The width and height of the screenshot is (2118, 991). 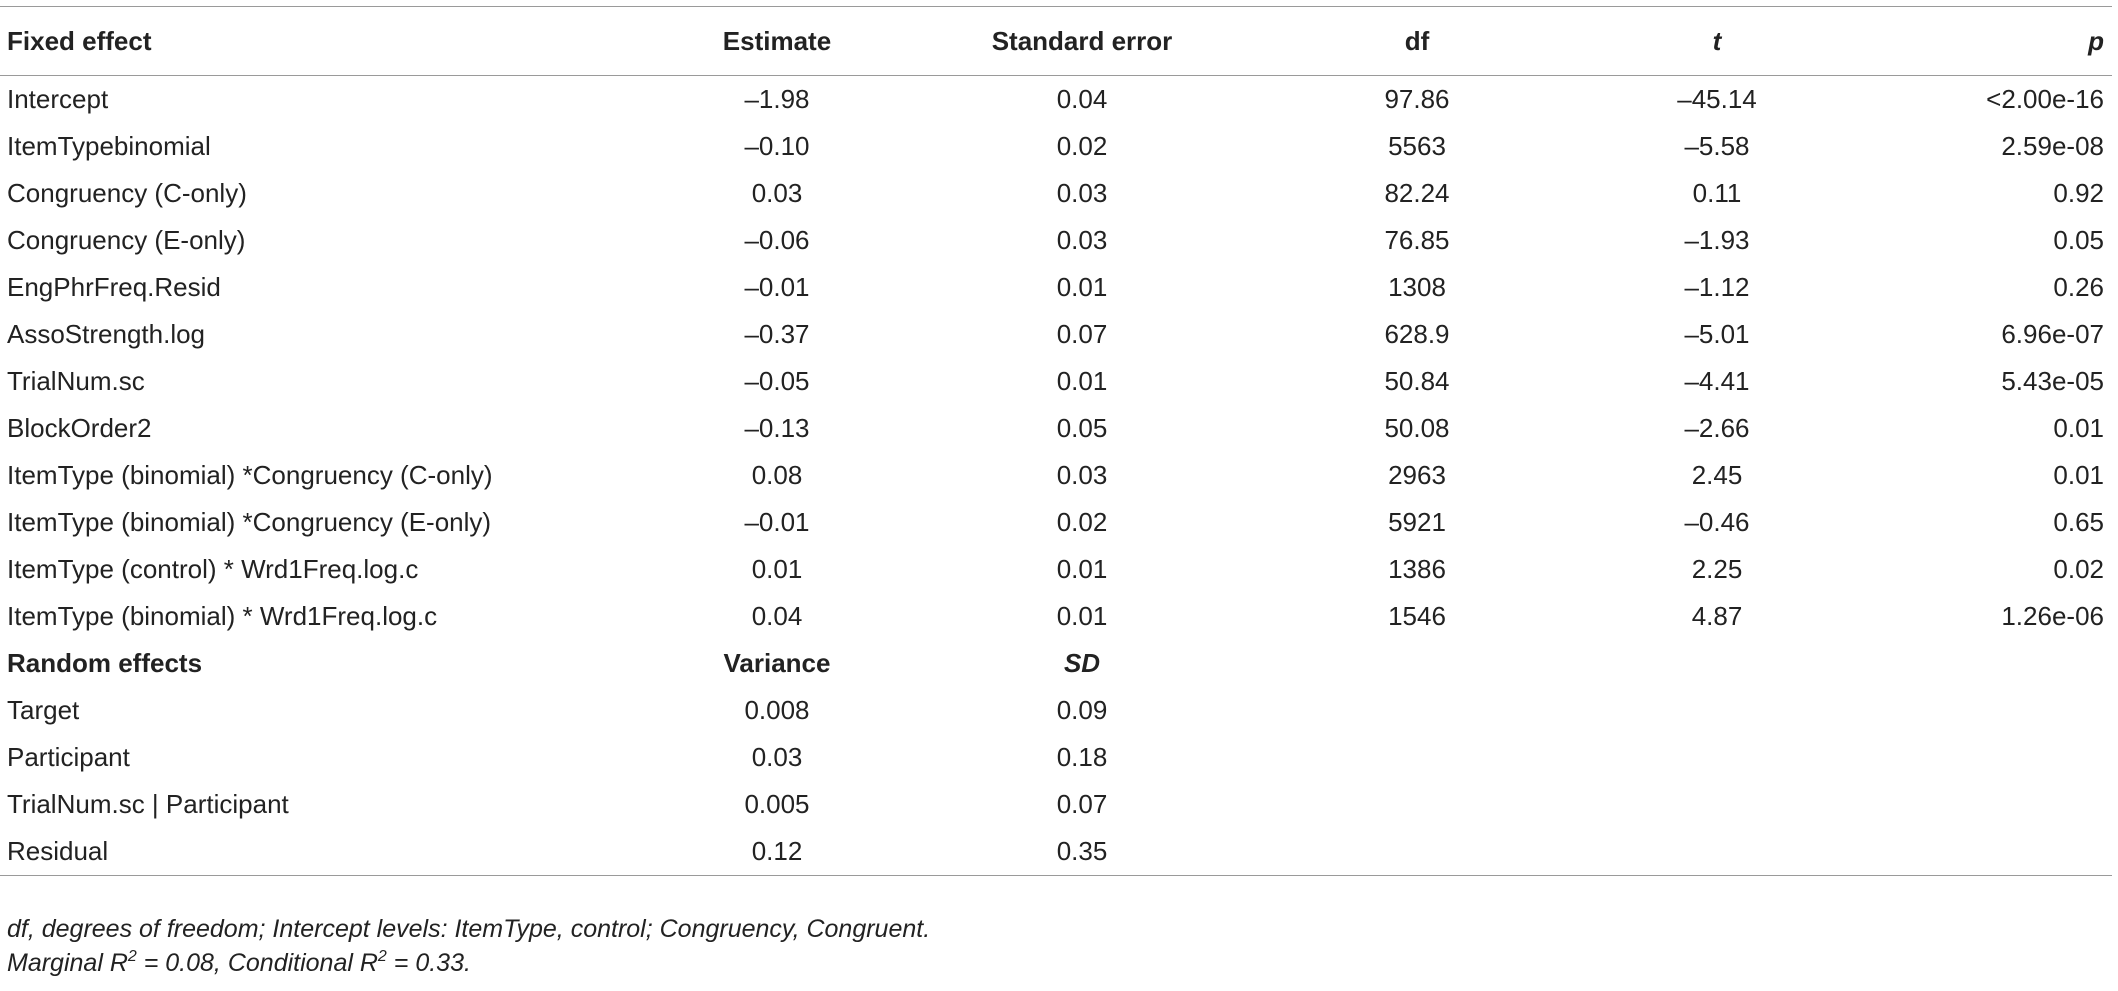 I want to click on table-row: Participant 0.03 0.18, so click(x=1056, y=757).